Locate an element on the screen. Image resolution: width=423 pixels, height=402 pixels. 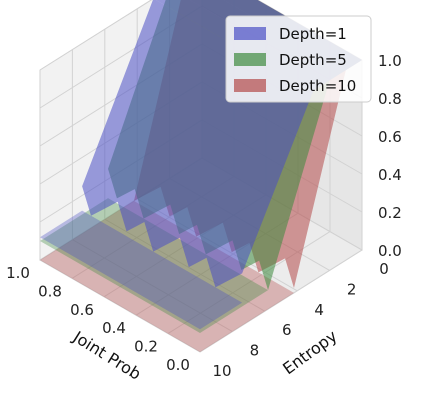
y-tick-label: 6 is located at coordinates (287, 330).